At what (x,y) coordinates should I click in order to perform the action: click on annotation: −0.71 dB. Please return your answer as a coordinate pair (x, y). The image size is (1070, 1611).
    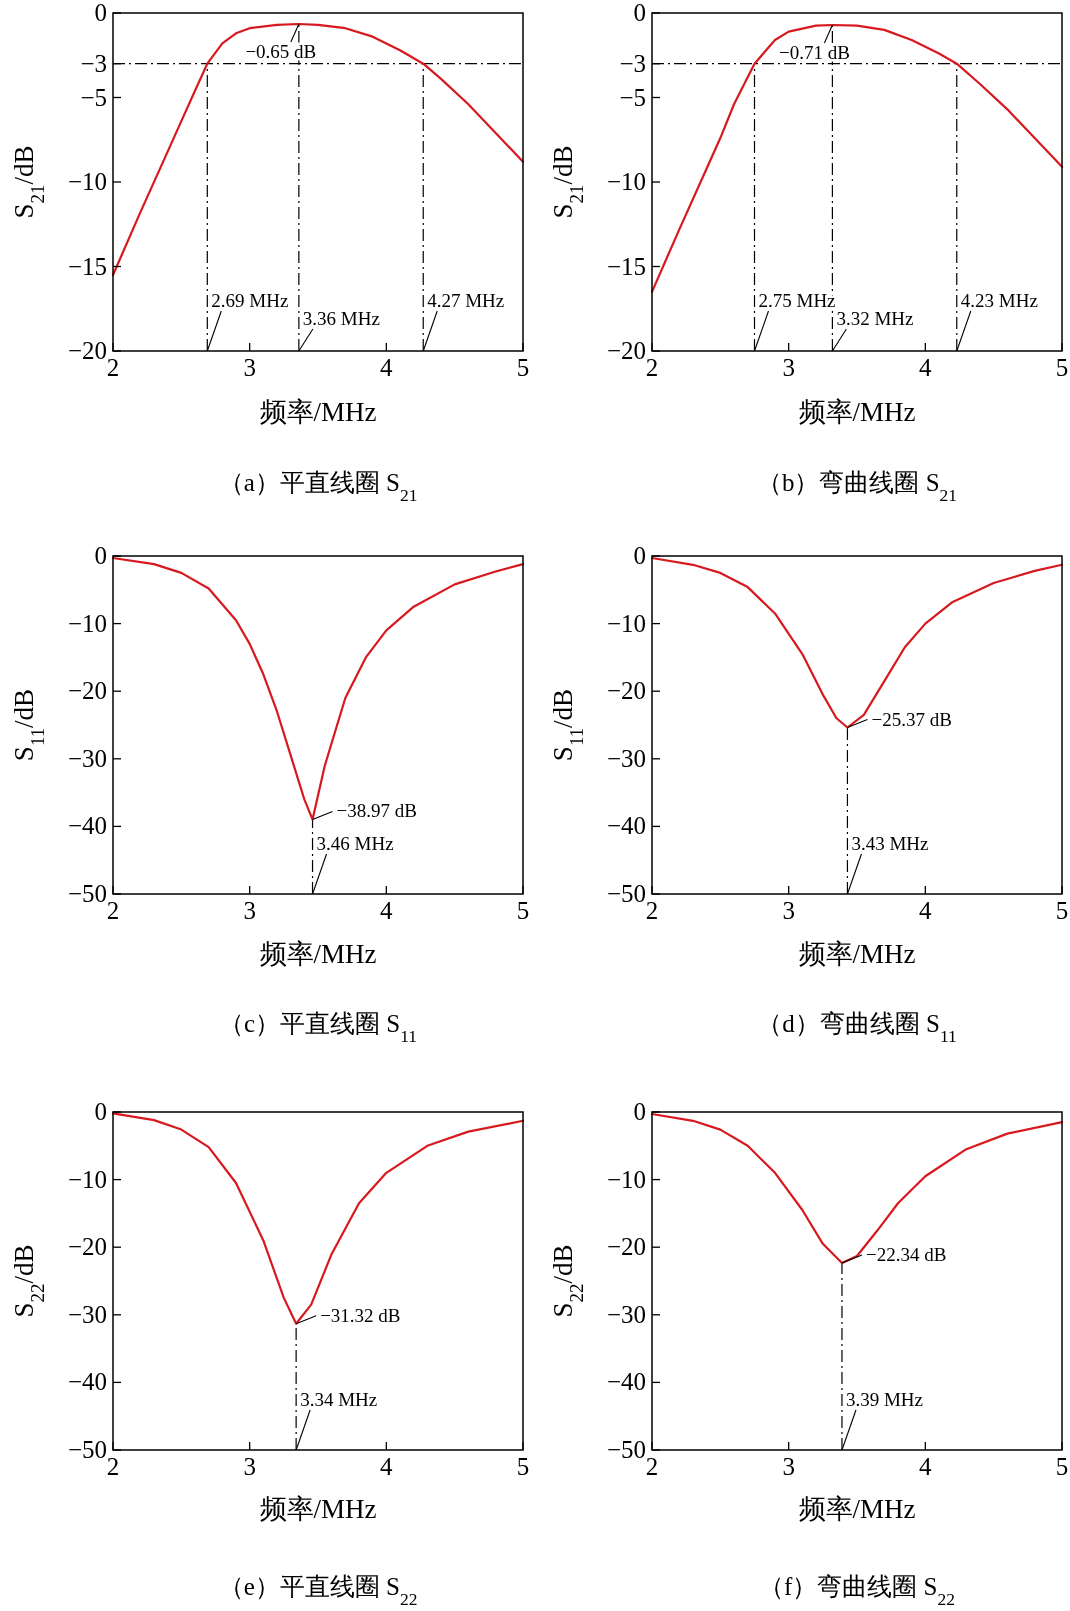
    Looking at the image, I should click on (814, 52).